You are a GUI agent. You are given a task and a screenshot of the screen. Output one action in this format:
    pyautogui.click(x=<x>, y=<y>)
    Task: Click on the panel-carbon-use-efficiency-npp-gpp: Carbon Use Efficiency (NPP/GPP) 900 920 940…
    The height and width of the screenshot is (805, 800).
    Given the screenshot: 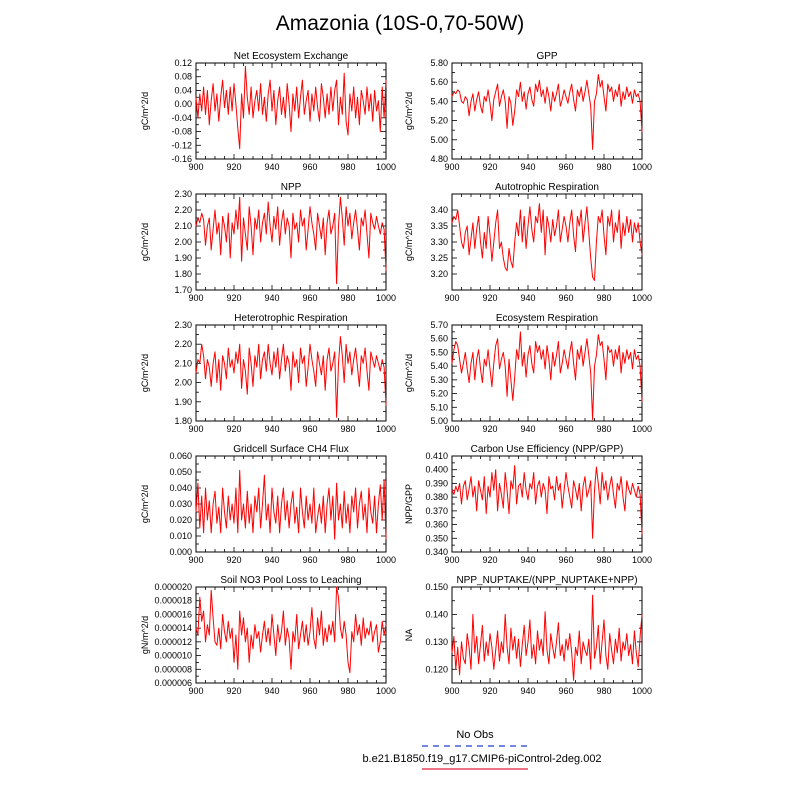 What is the action you would take?
    pyautogui.click(x=528, y=504)
    